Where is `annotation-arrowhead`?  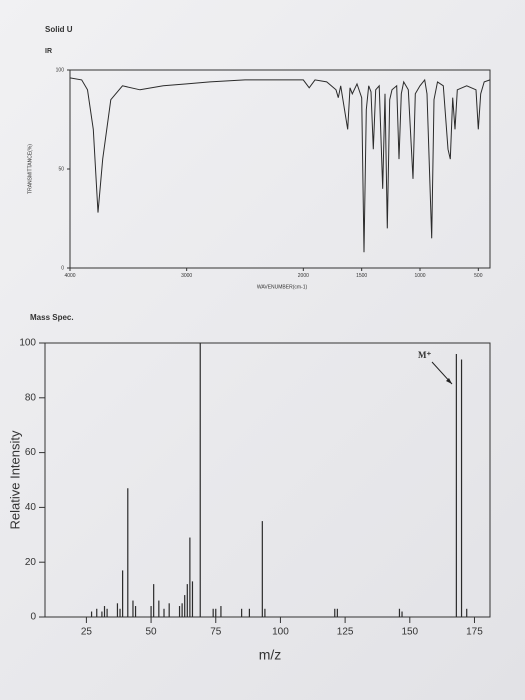 annotation-arrowhead is located at coordinates (449, 381).